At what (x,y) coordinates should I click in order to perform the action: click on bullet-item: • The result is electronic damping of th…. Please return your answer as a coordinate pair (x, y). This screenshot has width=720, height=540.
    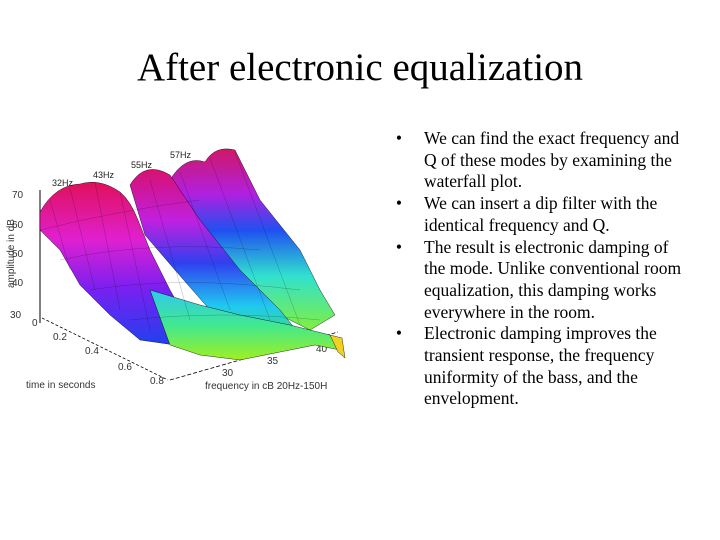
    Looking at the image, I should click on (542, 280).